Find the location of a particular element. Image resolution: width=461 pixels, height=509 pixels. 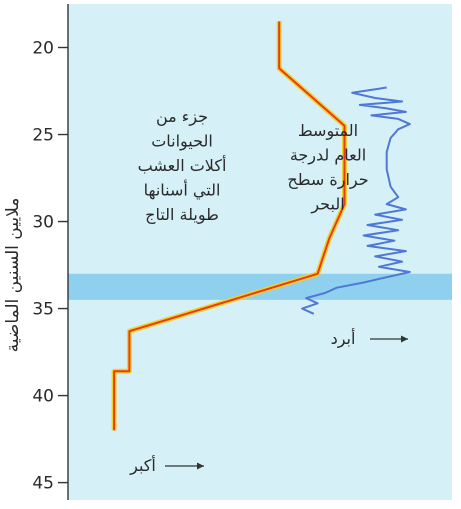

y-axis-label: ملايين السنين الماضية is located at coordinates (13, 275).